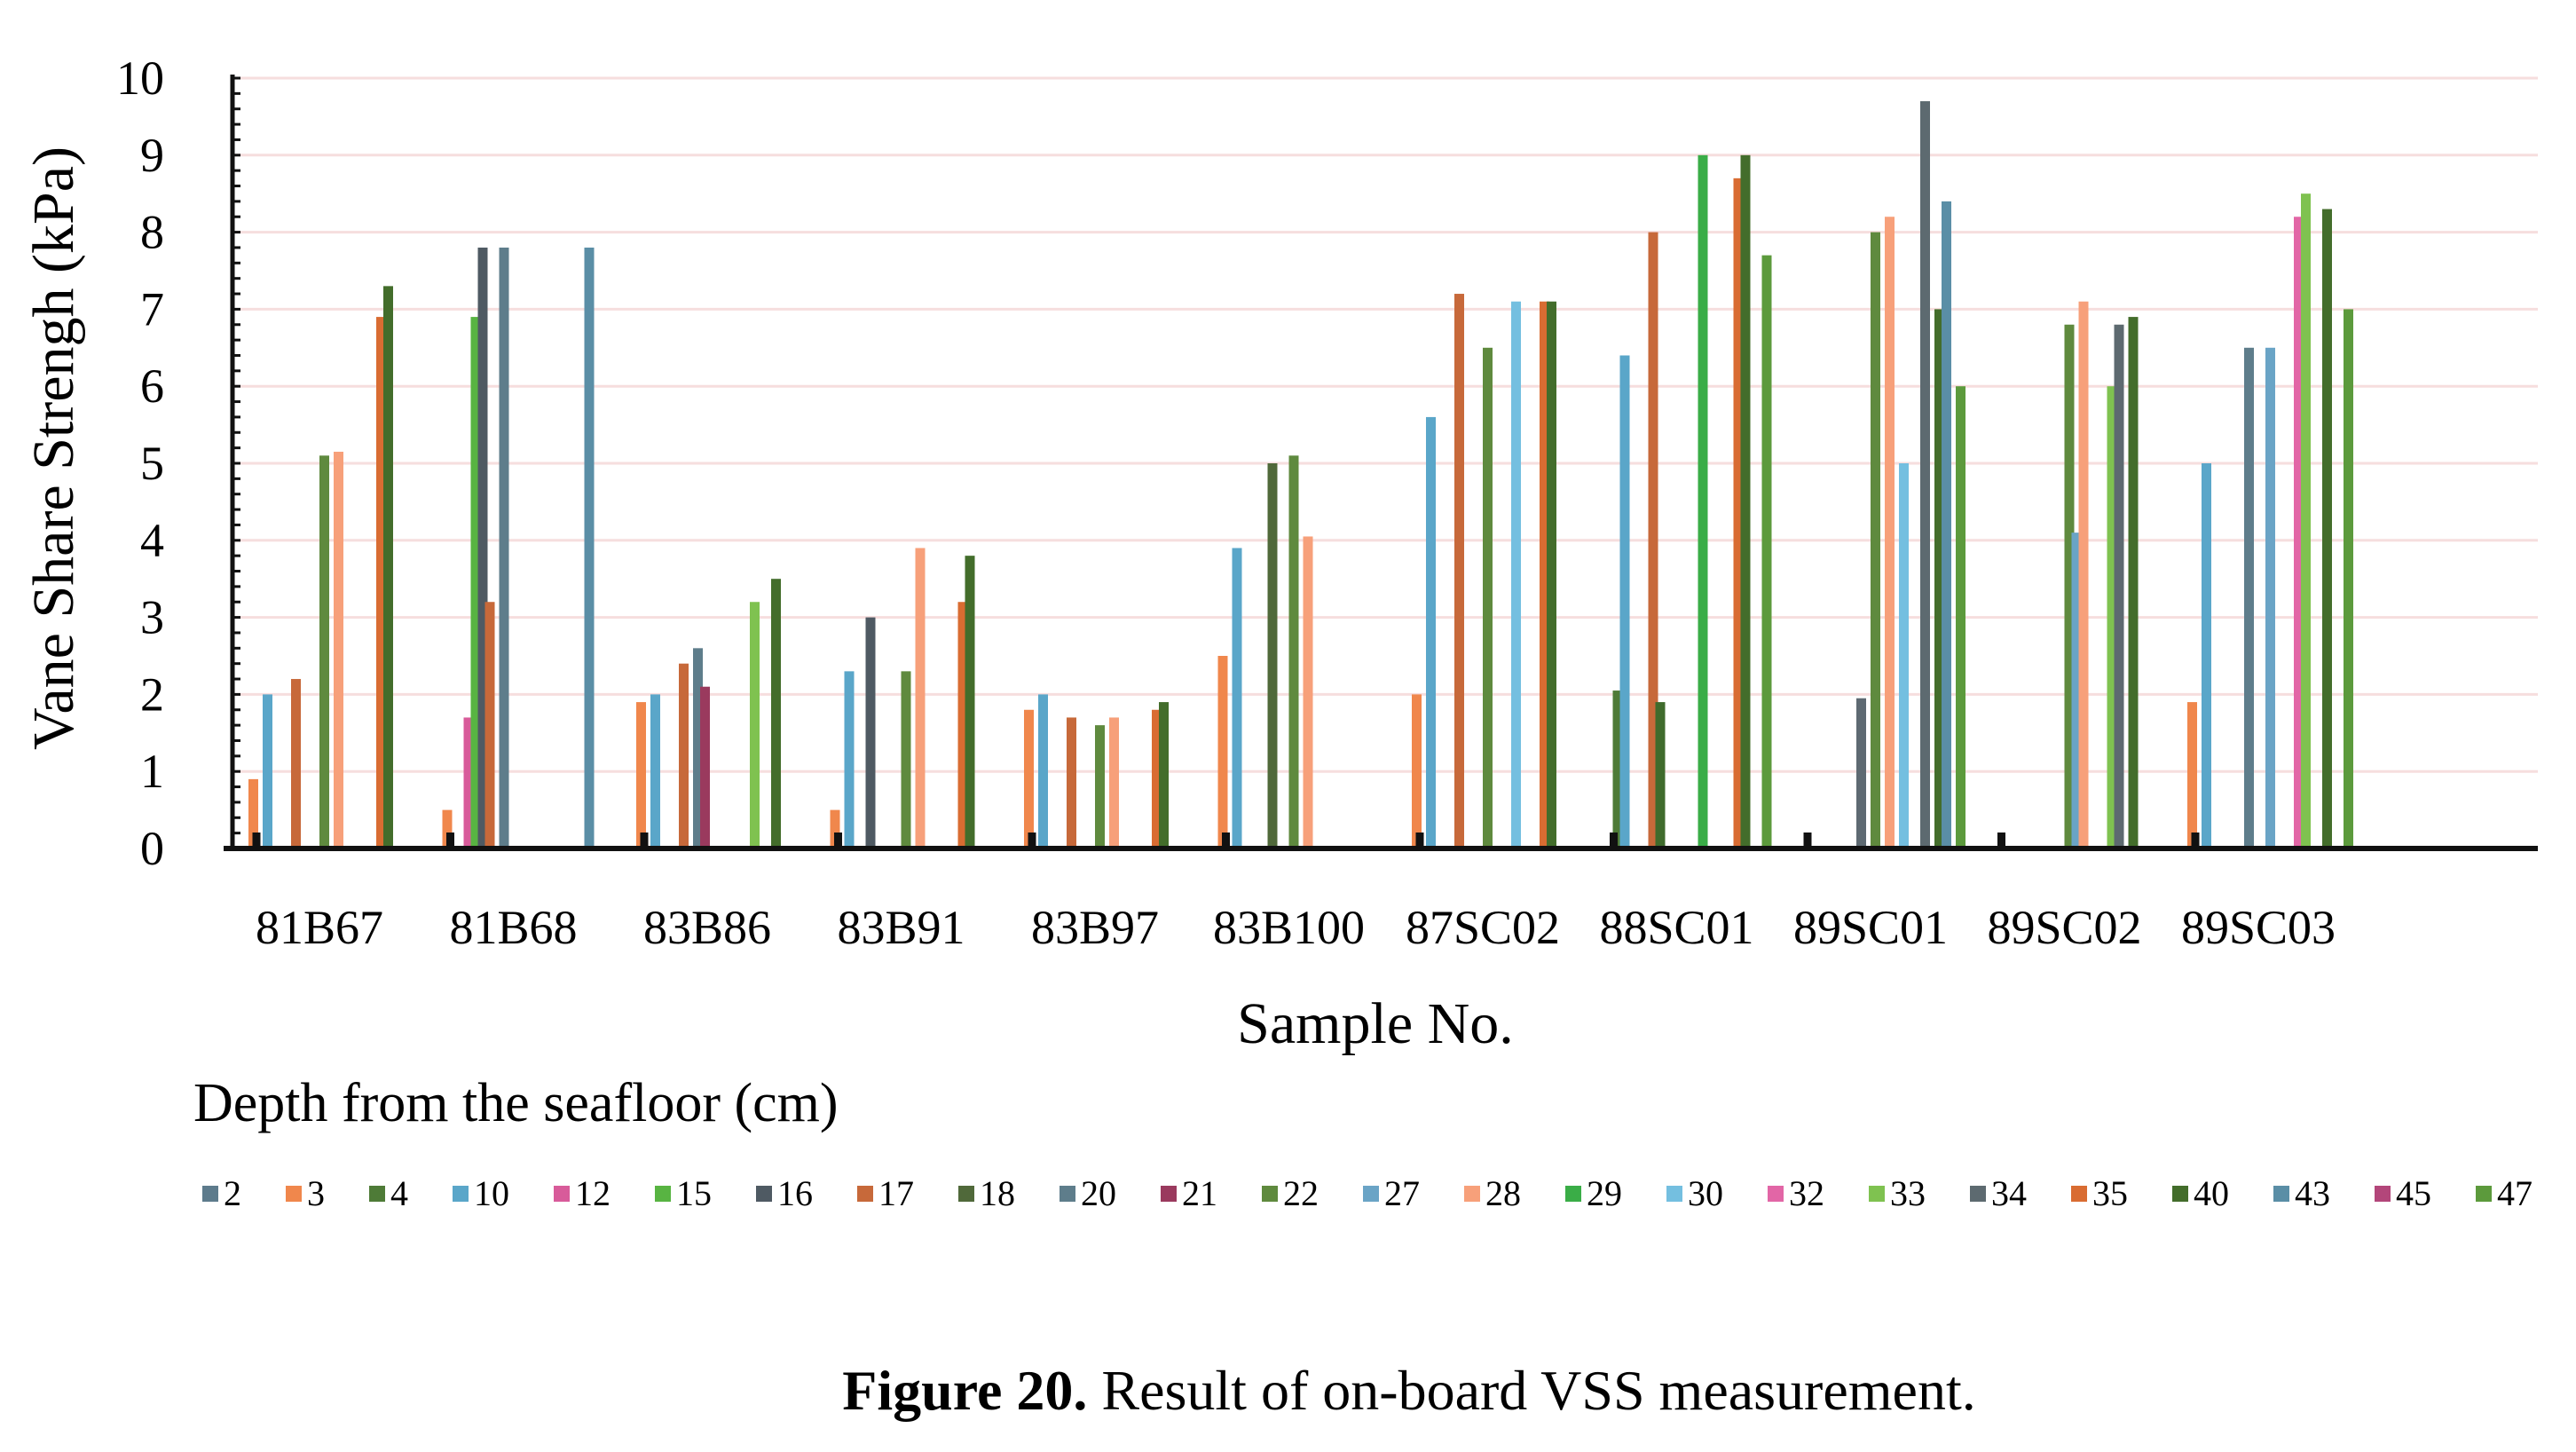 The height and width of the screenshot is (1452, 2576). Describe the element at coordinates (707, 928) in the screenshot. I see `x-category-label: 83B86` at that location.